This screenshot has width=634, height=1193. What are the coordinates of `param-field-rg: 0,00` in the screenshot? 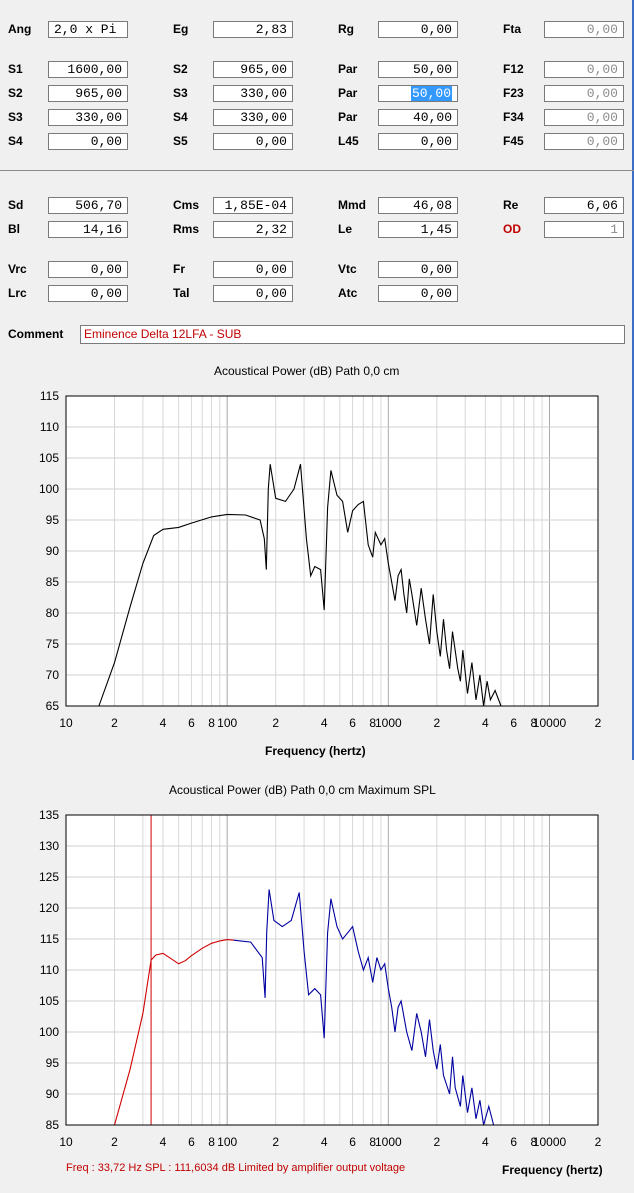 It's located at (418, 29).